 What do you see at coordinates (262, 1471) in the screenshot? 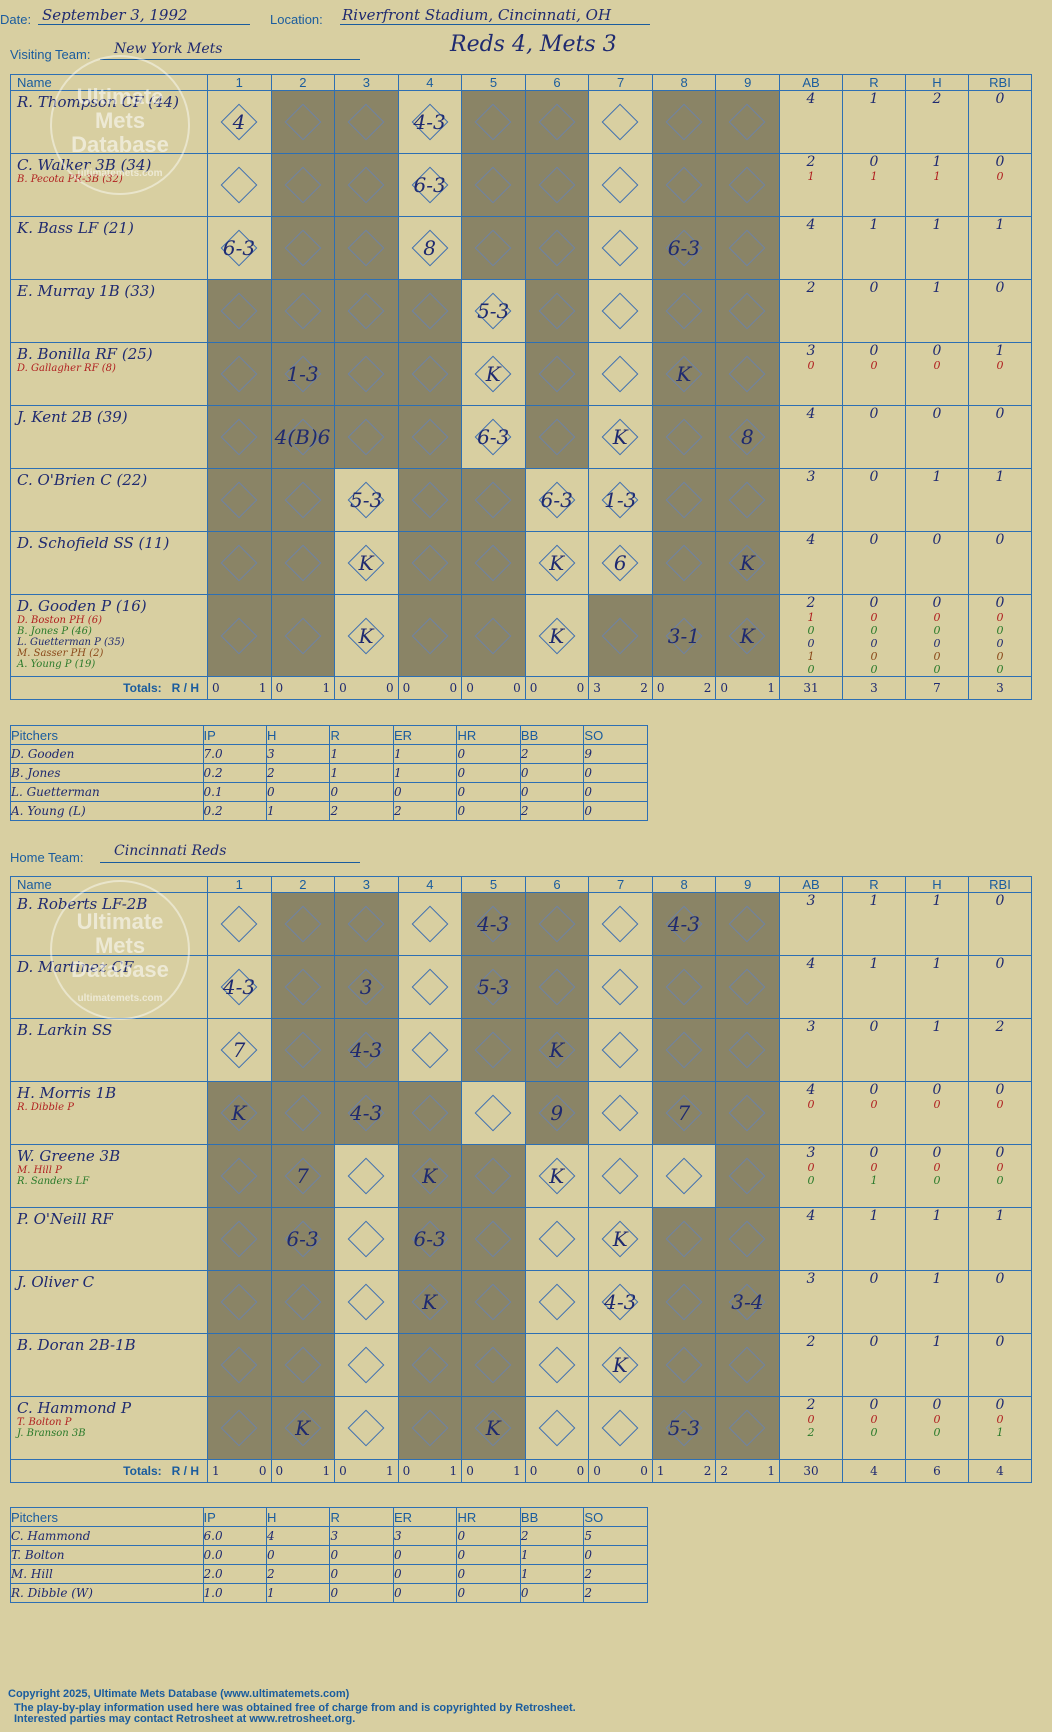
I see `inning-hits: 0` at bounding box center [262, 1471].